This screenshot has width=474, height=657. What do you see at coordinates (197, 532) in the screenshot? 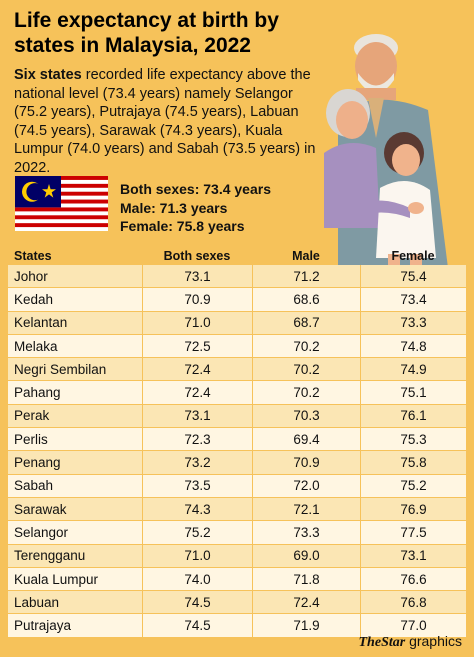
I see `cell-both-sexes: 75.2` at bounding box center [197, 532].